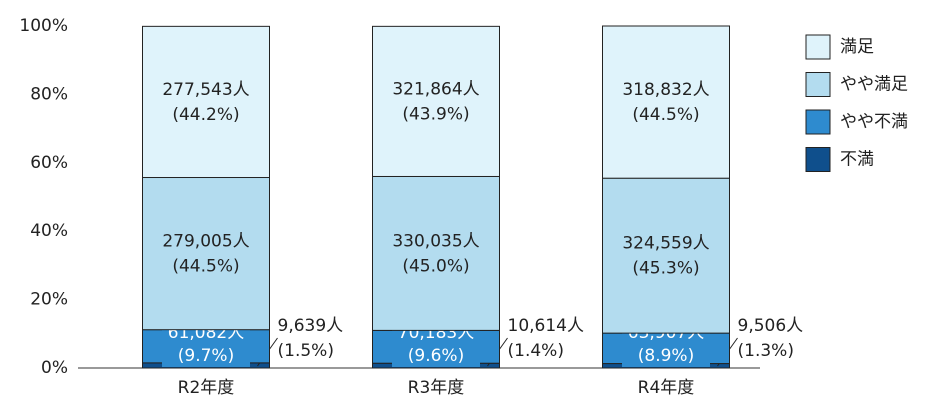 Image resolution: width=944 pixels, height=405 pixels. I want to click on x-tick-label: R2年度, so click(206, 388).